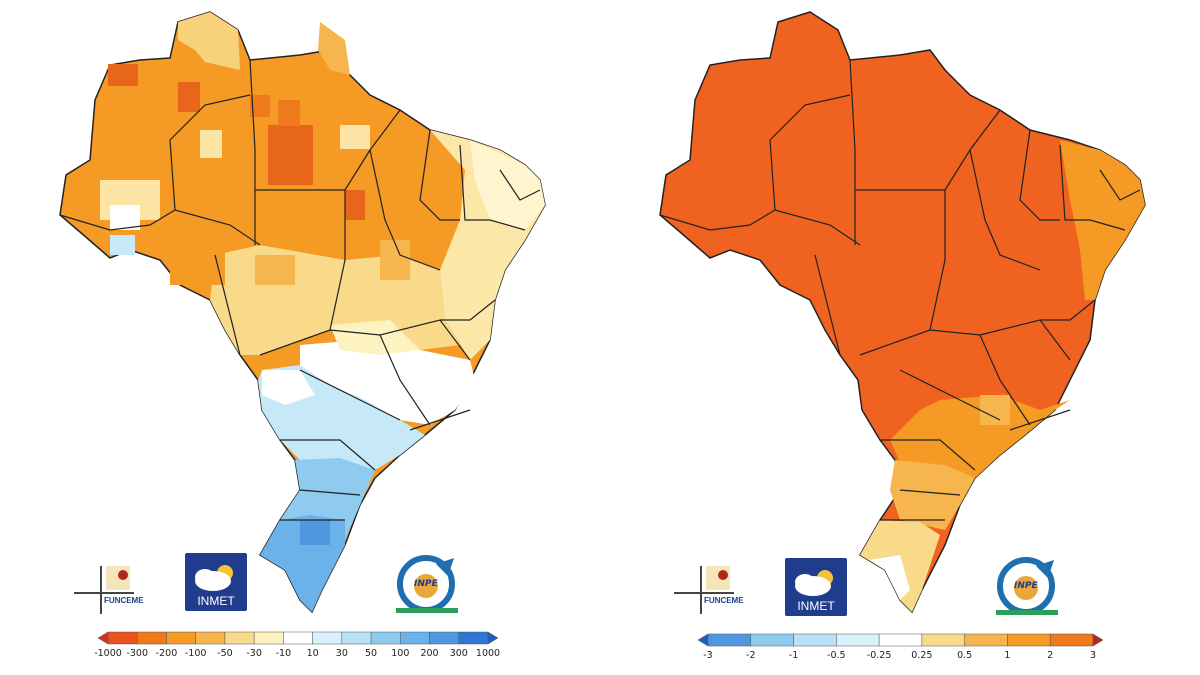 Image resolution: width=1200 pixels, height=675 pixels. Describe the element at coordinates (108, 653) in the screenshot. I see `legend-tick-label: -1000` at that location.